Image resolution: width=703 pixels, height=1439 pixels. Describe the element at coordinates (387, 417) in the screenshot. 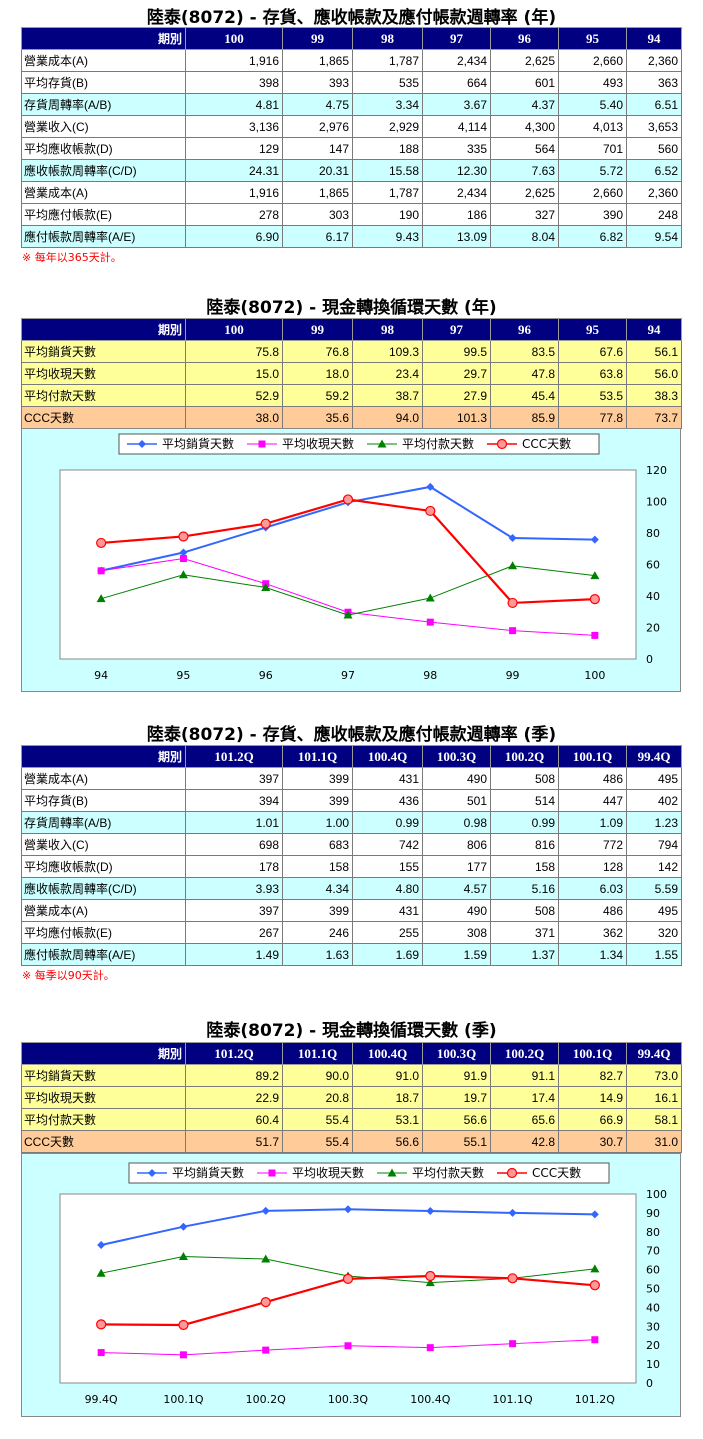

I see `table-cell: 94.0` at that location.